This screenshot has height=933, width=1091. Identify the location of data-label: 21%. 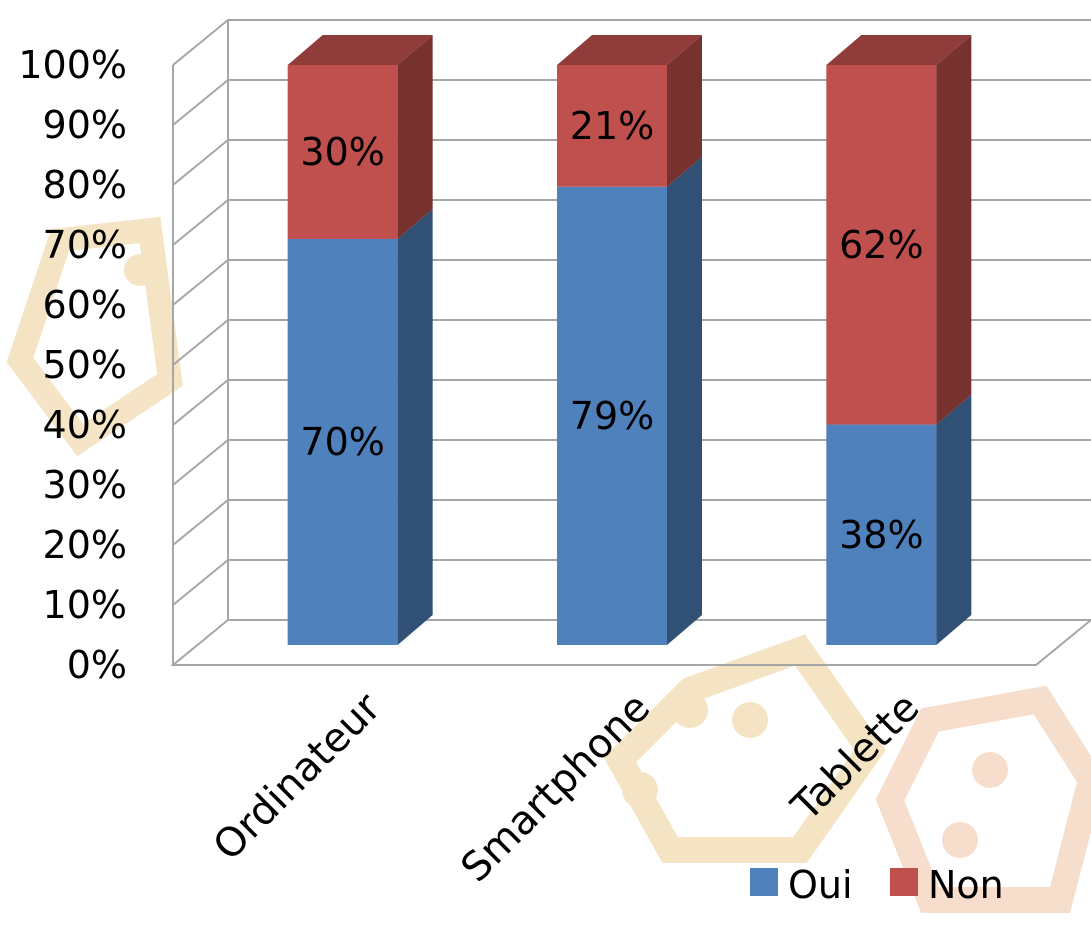
(612, 126).